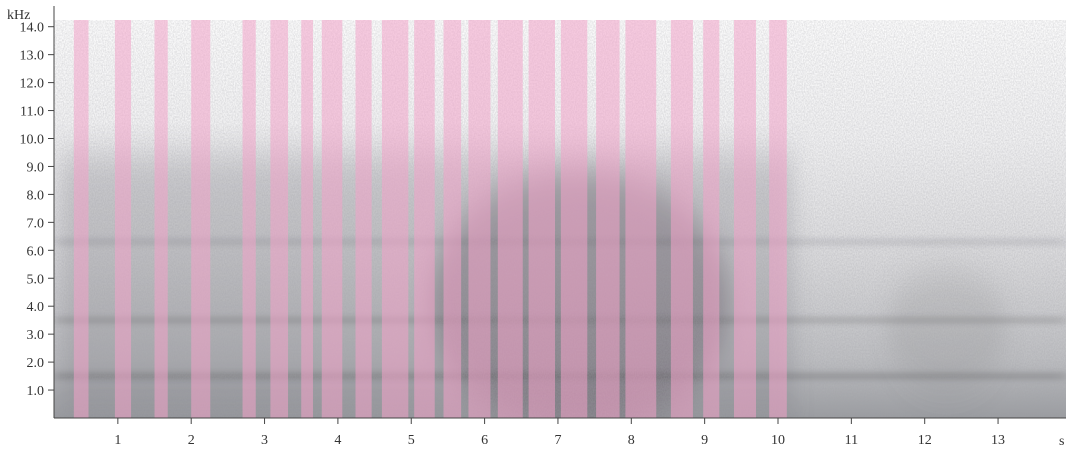  Describe the element at coordinates (36, 391) in the screenshot. I see `y-tick-label: 1.0` at that location.